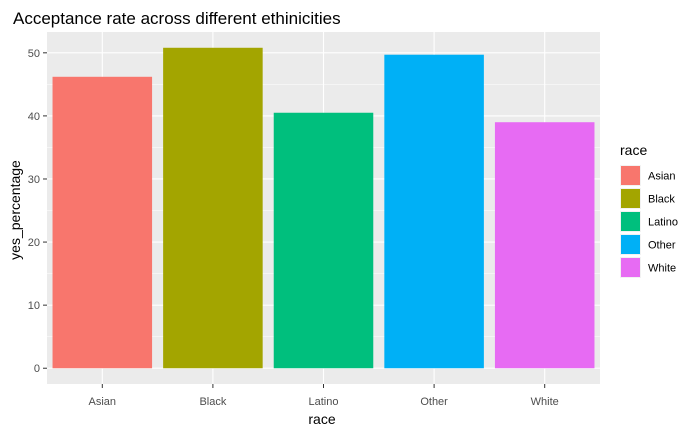 This screenshot has width=700, height=437. What do you see at coordinates (661, 200) in the screenshot?
I see `legend-label-black: Black` at bounding box center [661, 200].